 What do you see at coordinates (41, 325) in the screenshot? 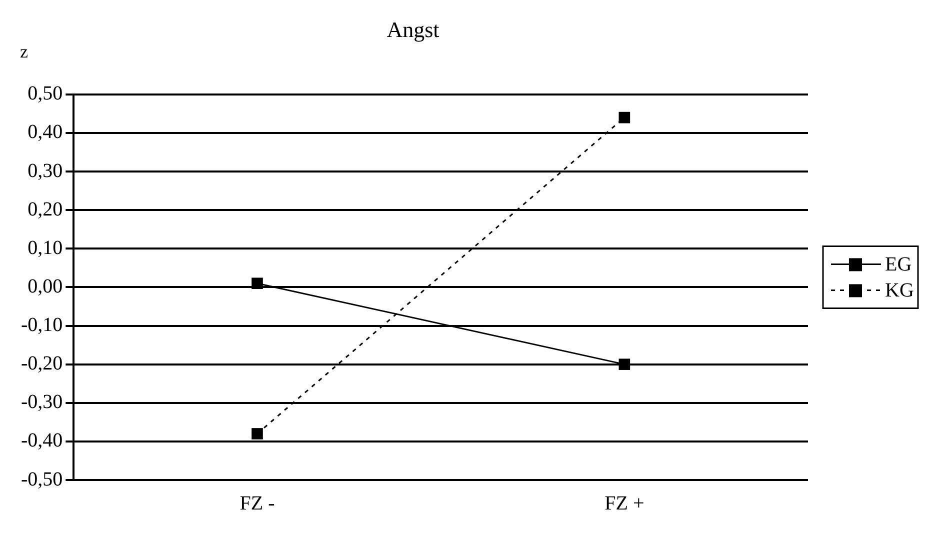
I see `y-tick-label: -0,10` at bounding box center [41, 325].